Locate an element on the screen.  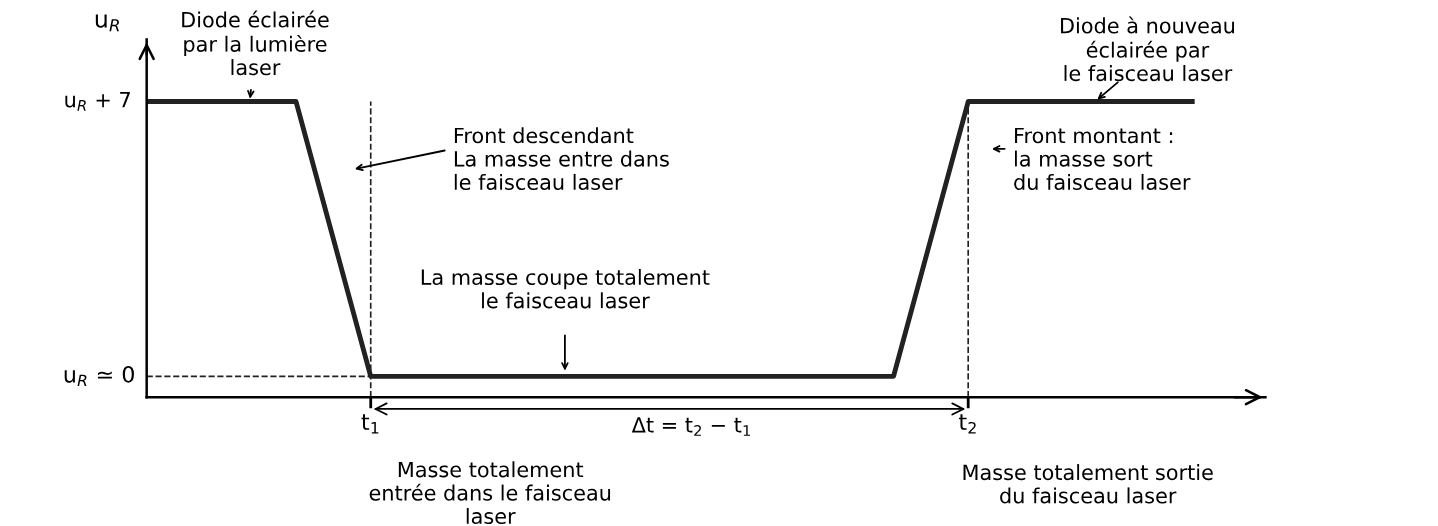
text: u$_{R}$ is located at coordinates (107, 23).